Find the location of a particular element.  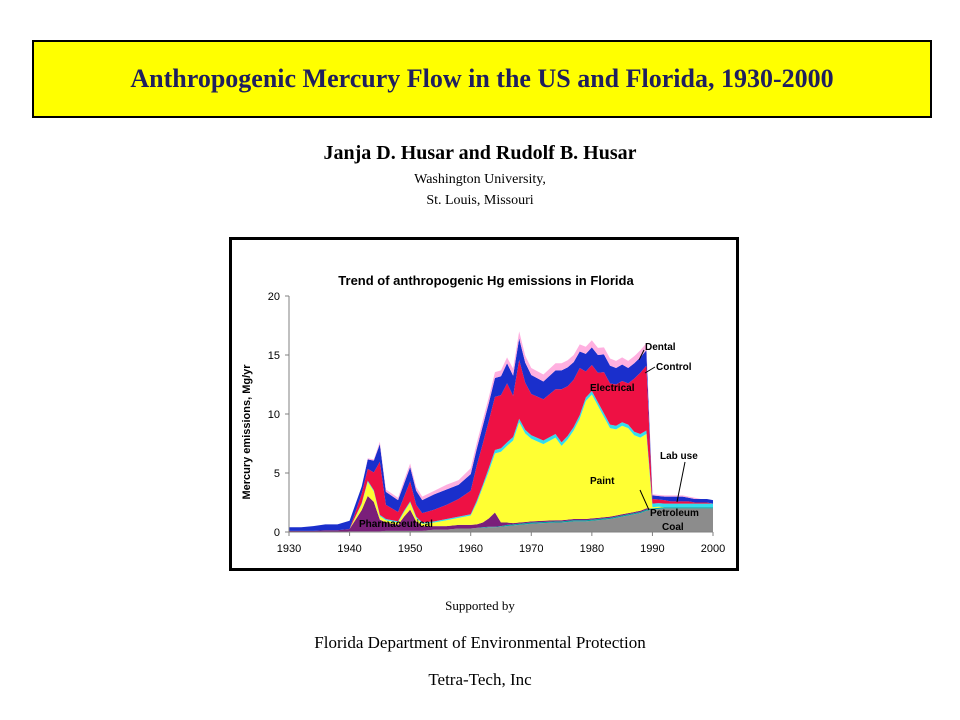

dental-pointer is located at coordinates (641, 355).